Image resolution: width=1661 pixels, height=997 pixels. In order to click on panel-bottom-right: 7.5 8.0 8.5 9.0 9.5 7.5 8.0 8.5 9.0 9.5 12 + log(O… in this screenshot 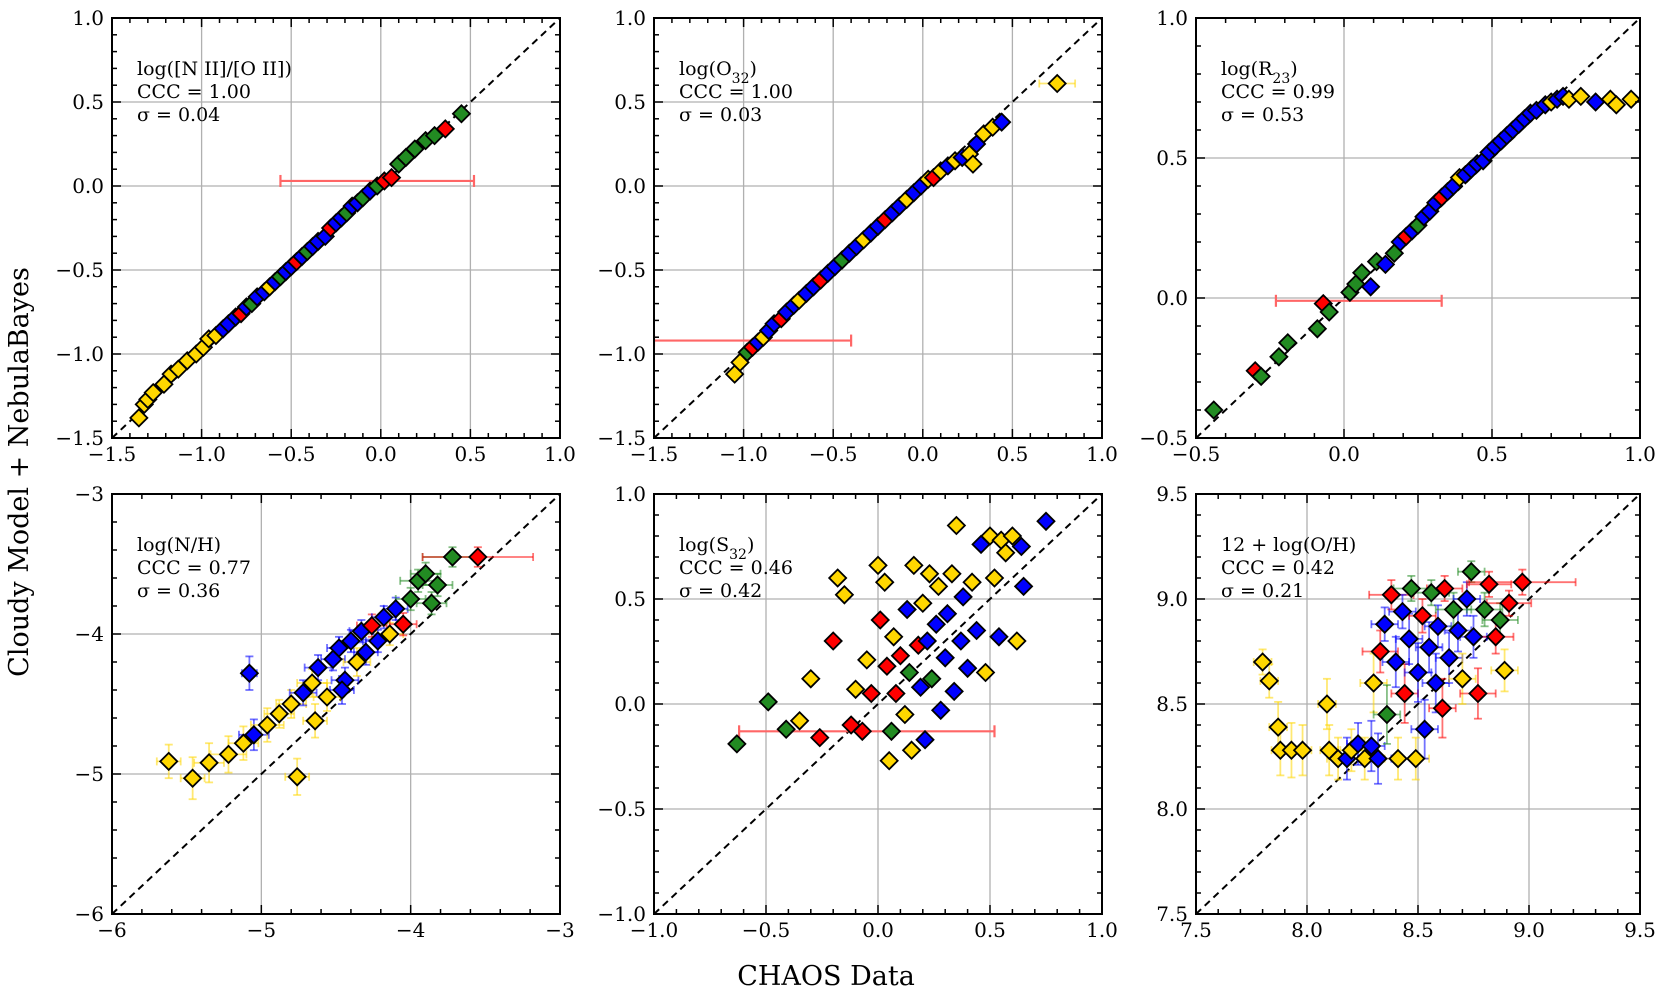, I will do `click(1406, 712)`.